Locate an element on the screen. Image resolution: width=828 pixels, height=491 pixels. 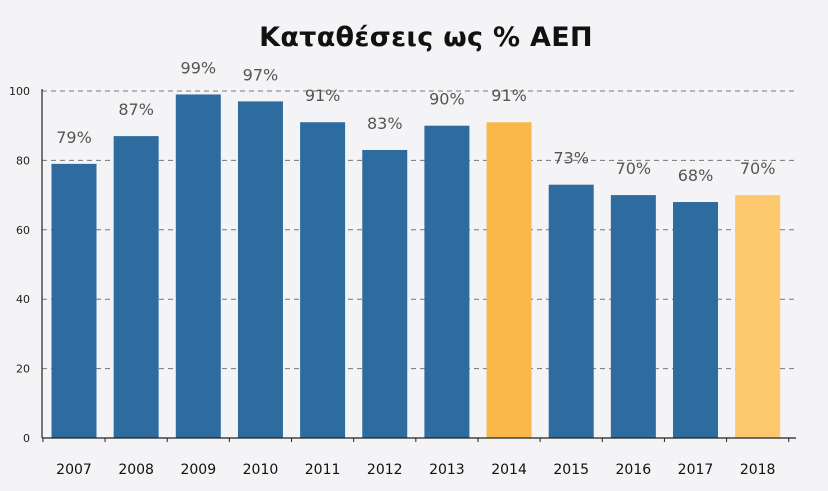
x-tick-label: 2010 is located at coordinates (261, 470).